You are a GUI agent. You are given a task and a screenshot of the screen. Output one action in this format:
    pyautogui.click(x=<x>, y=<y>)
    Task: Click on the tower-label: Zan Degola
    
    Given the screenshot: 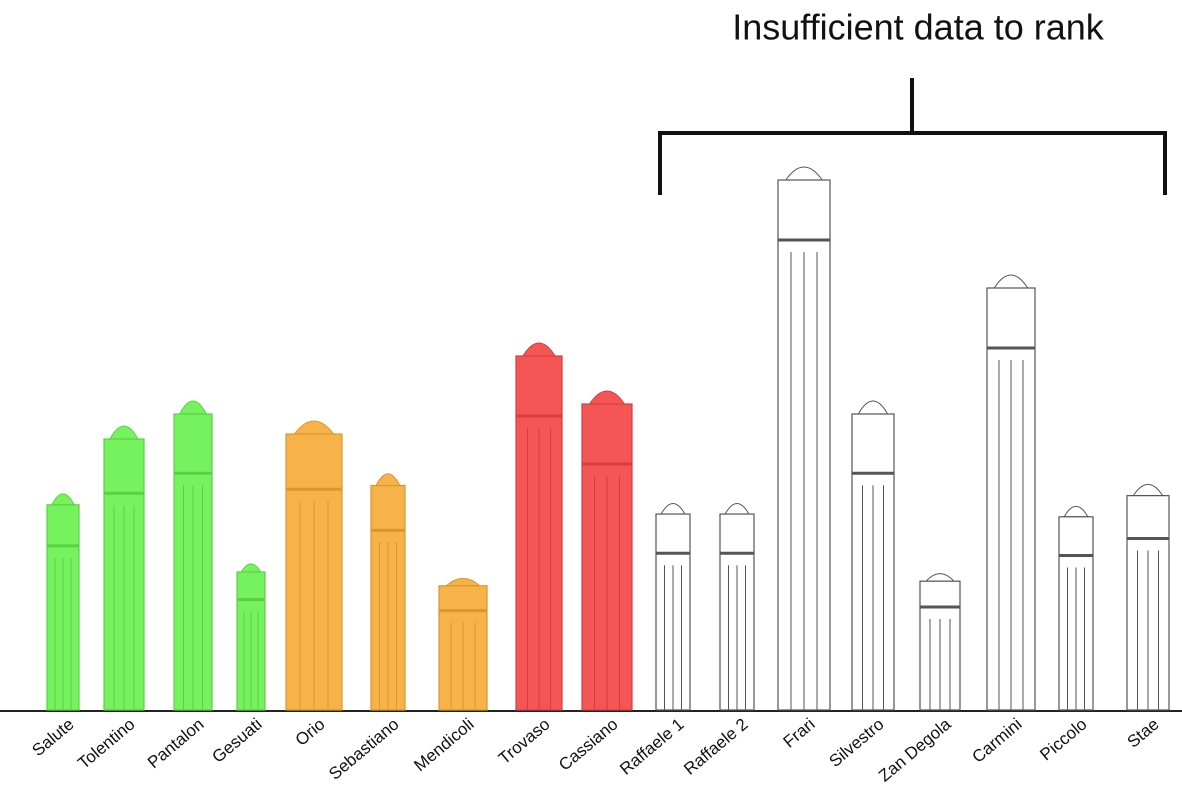 What is the action you would take?
    pyautogui.click(x=915, y=749)
    